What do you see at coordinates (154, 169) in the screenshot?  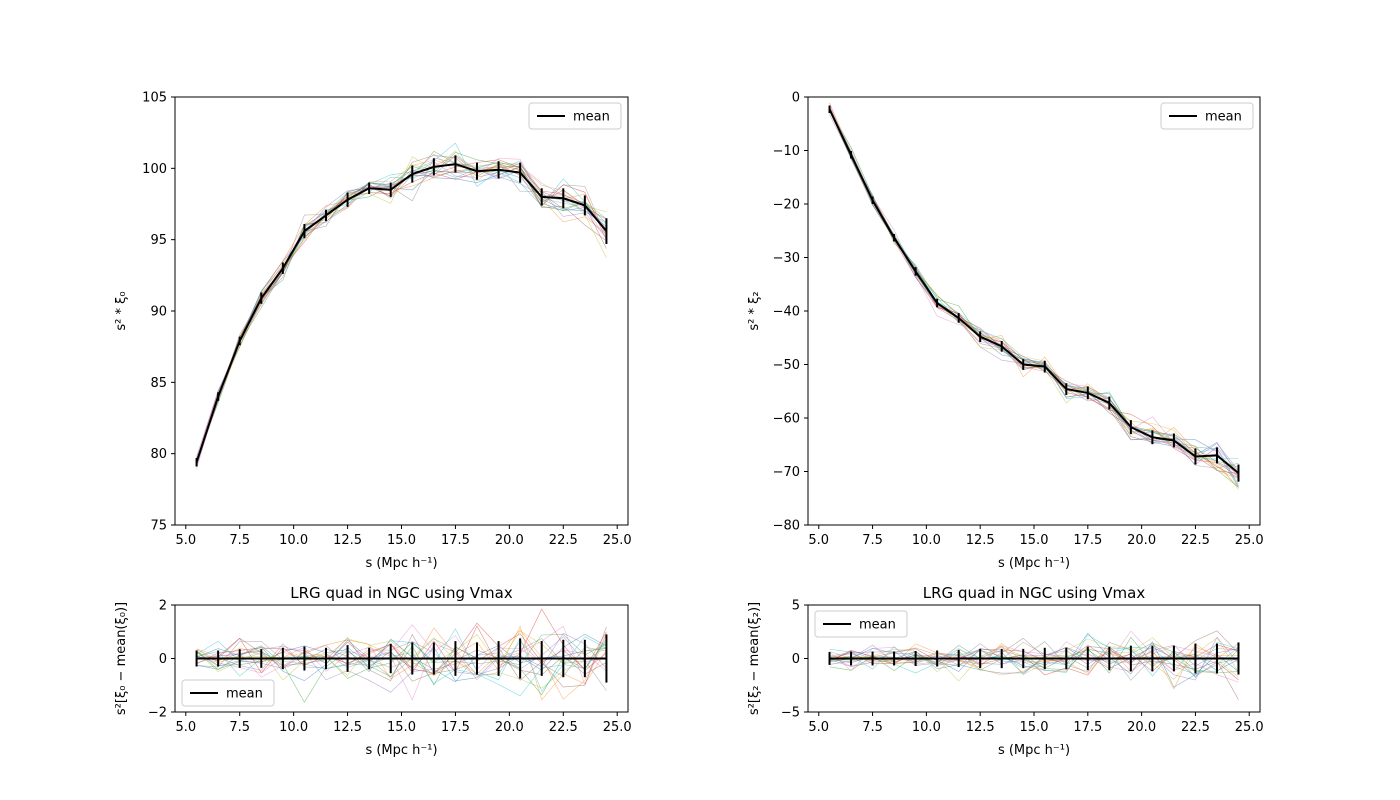 I see `y-tick-label: 100` at bounding box center [154, 169].